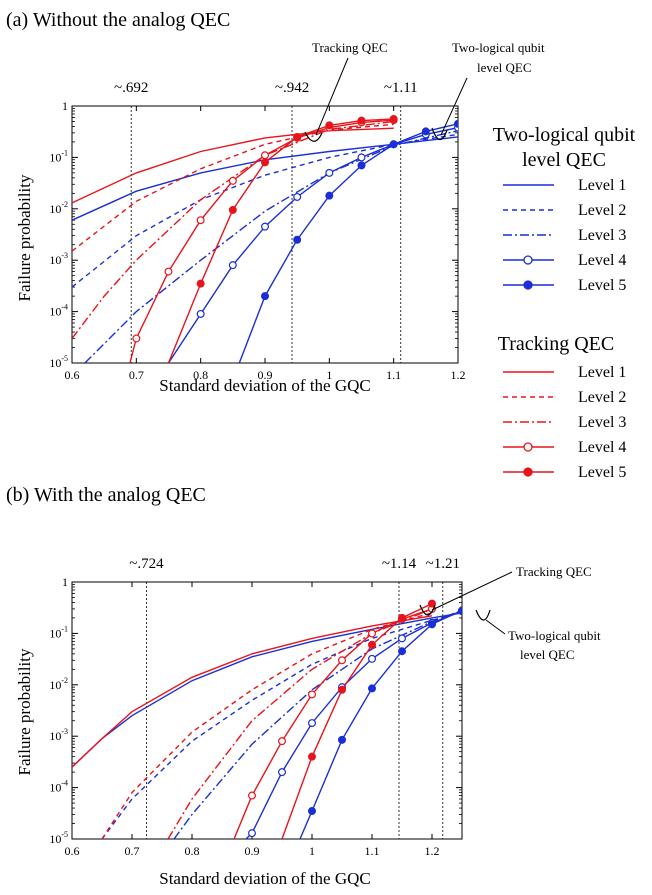 This screenshot has width=652, height=895. Describe the element at coordinates (106, 495) in the screenshot. I see `panel-b-title: (b) With the analog QEC` at that location.